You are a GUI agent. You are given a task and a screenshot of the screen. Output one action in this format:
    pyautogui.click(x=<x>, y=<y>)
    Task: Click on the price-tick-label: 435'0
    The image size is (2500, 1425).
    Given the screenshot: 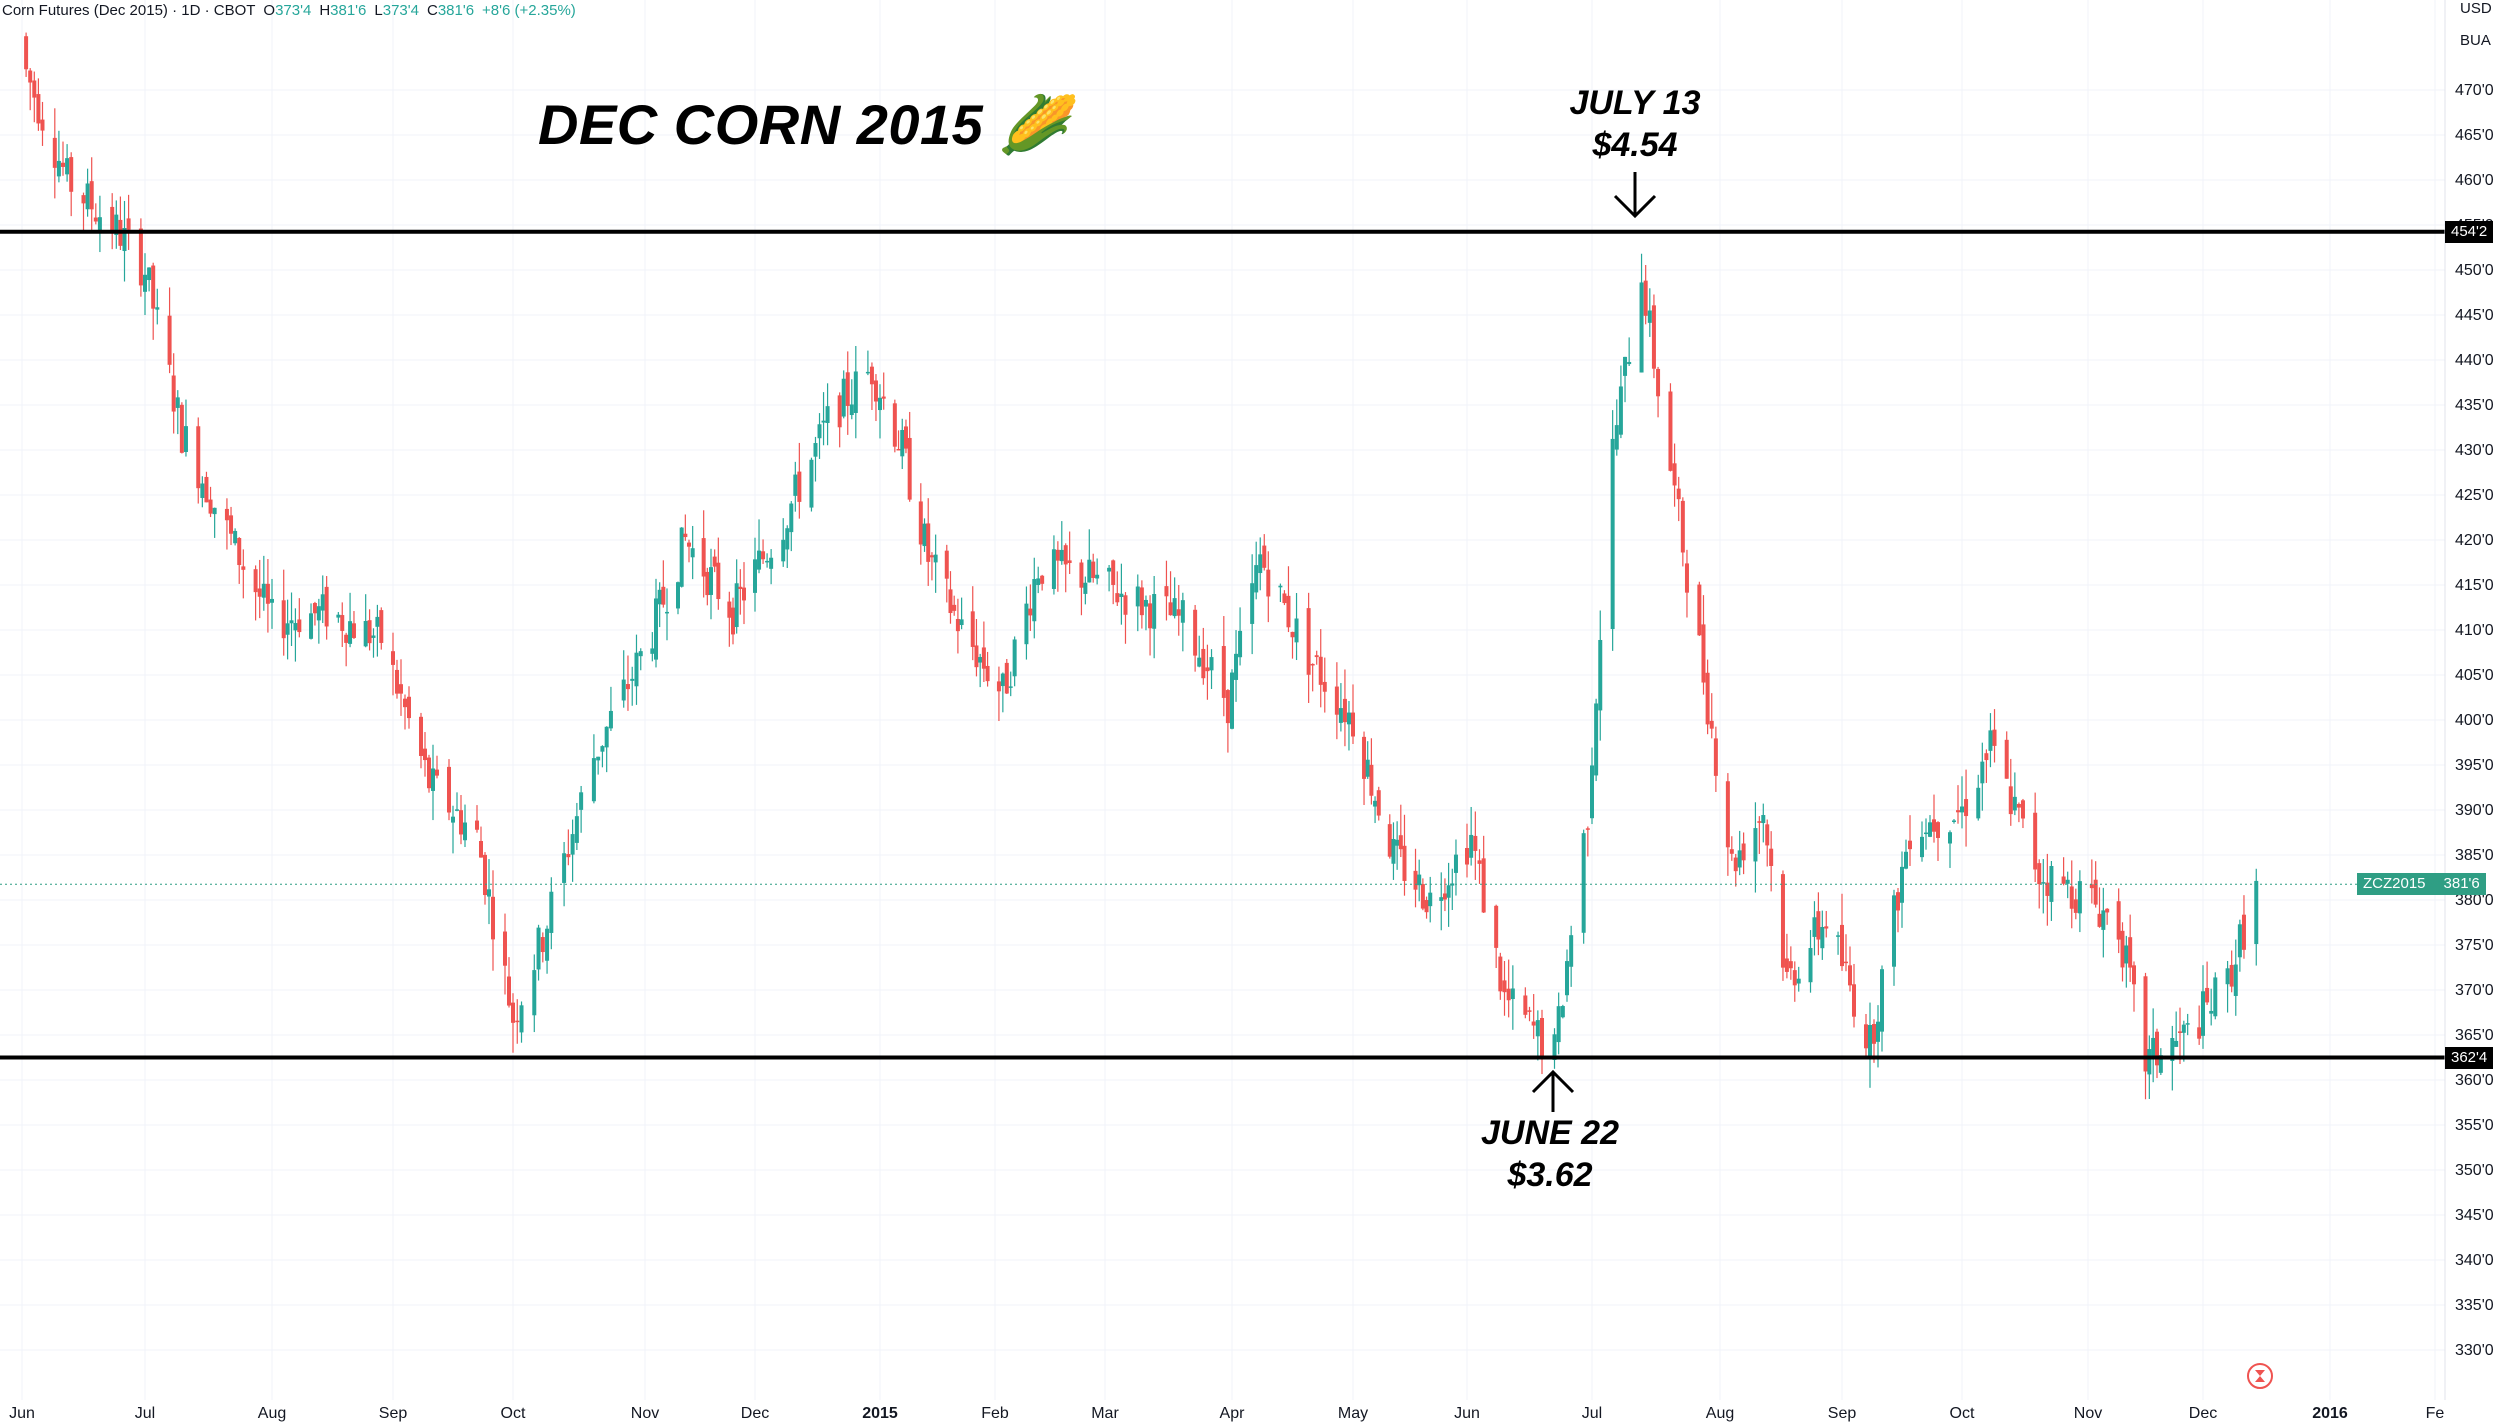 What is the action you would take?
    pyautogui.click(x=2474, y=405)
    